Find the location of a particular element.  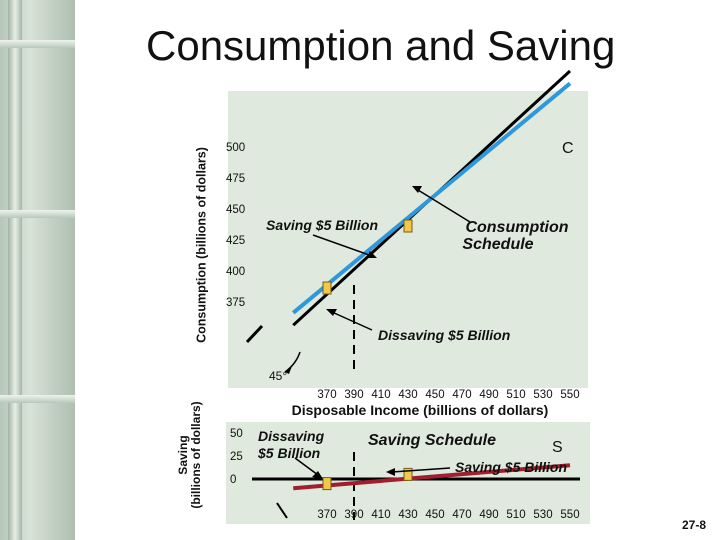

consumption-y-tick-4: 400 is located at coordinates (235, 272).